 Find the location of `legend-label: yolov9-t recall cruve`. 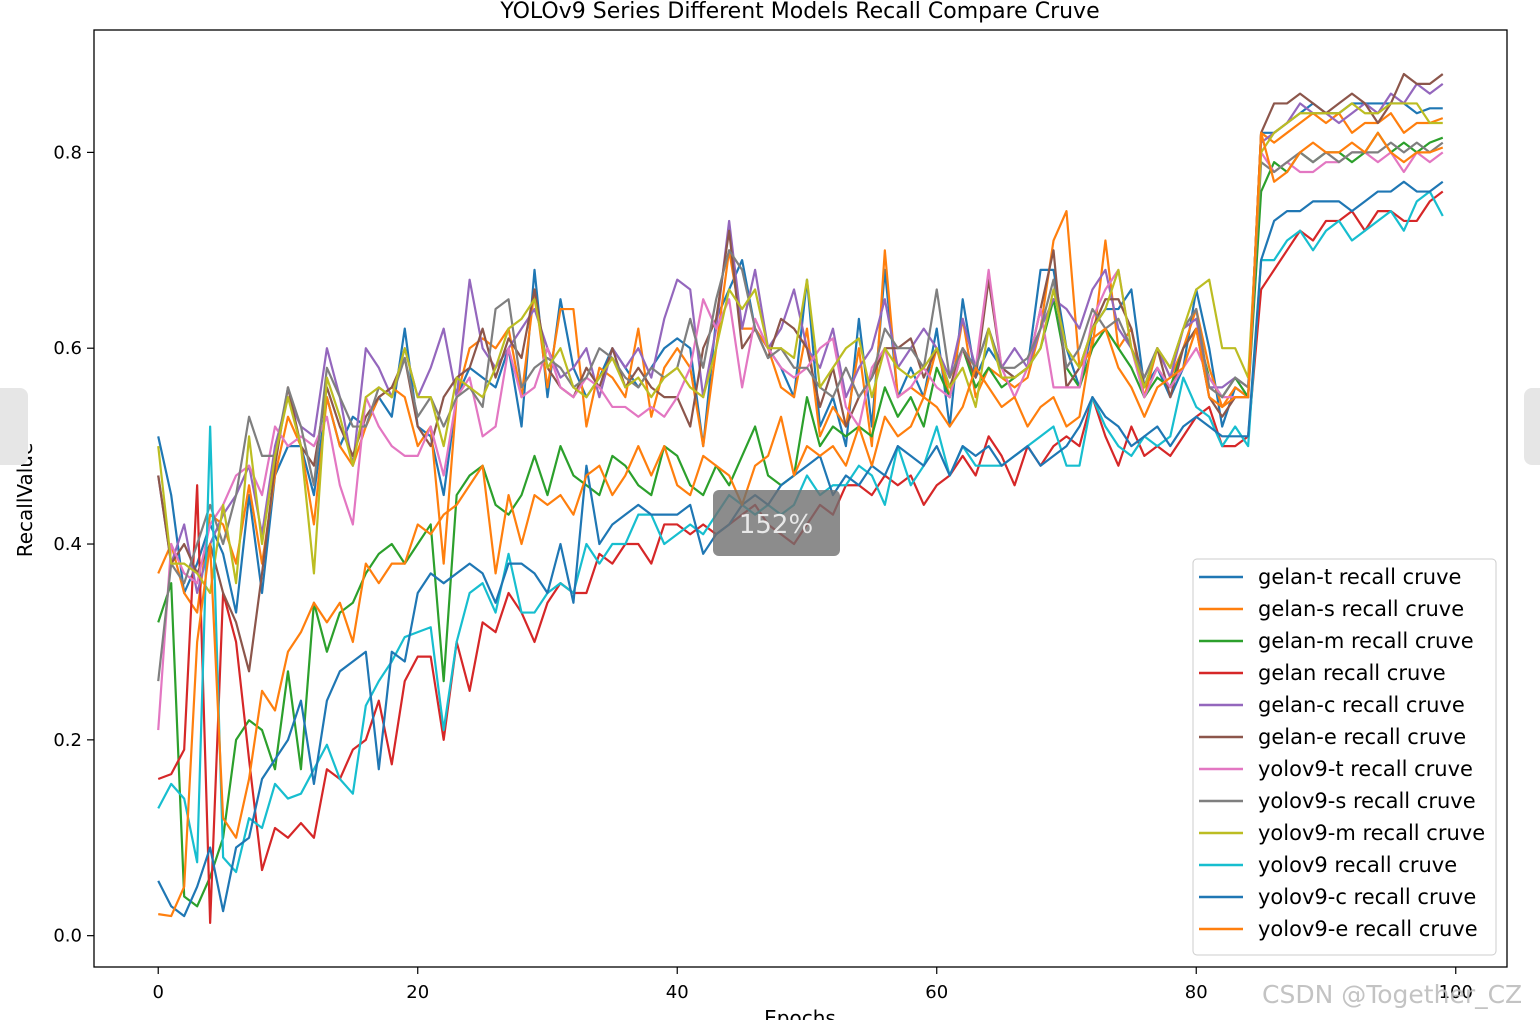

legend-label: yolov9-t recall cruve is located at coordinates (1365, 769).